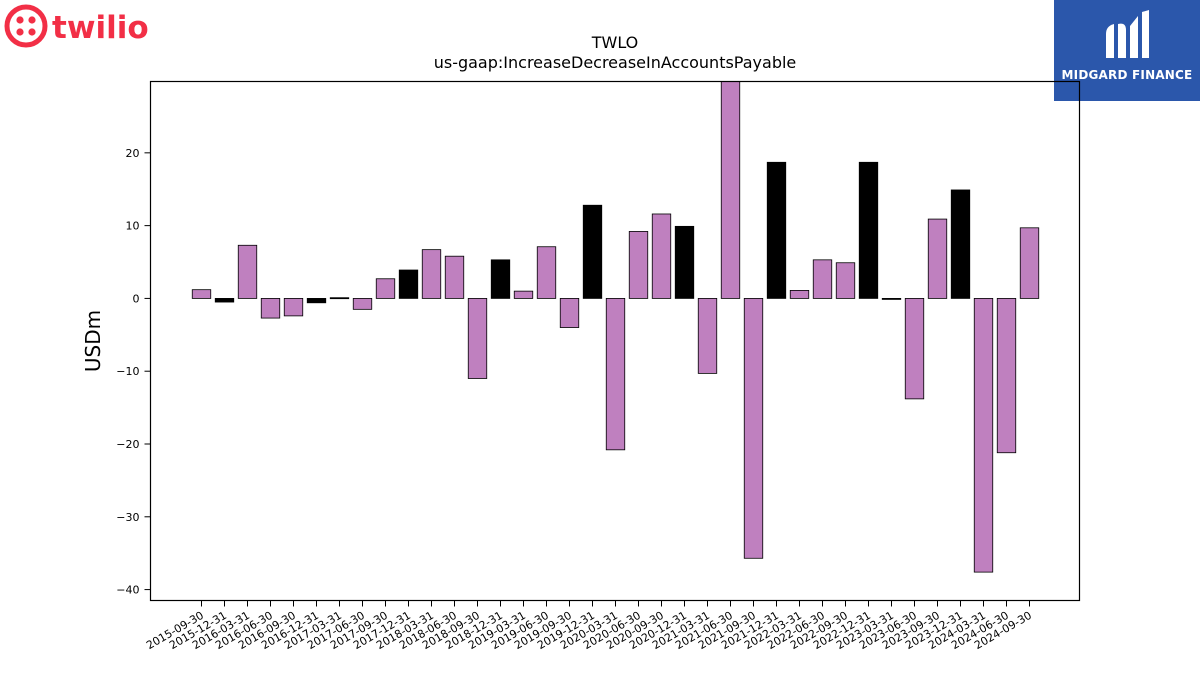 Image resolution: width=1200 pixels, height=675 pixels. What do you see at coordinates (127, 590) in the screenshot?
I see `y-tick-label: −40` at bounding box center [127, 590].